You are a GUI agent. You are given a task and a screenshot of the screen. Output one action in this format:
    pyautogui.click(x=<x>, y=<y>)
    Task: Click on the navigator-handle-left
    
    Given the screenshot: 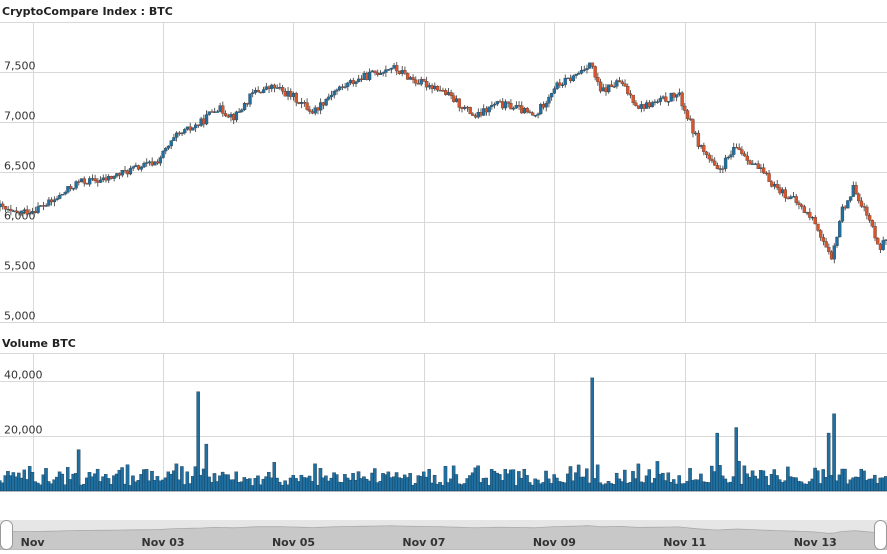 What is the action you would take?
    pyautogui.click(x=6, y=535)
    